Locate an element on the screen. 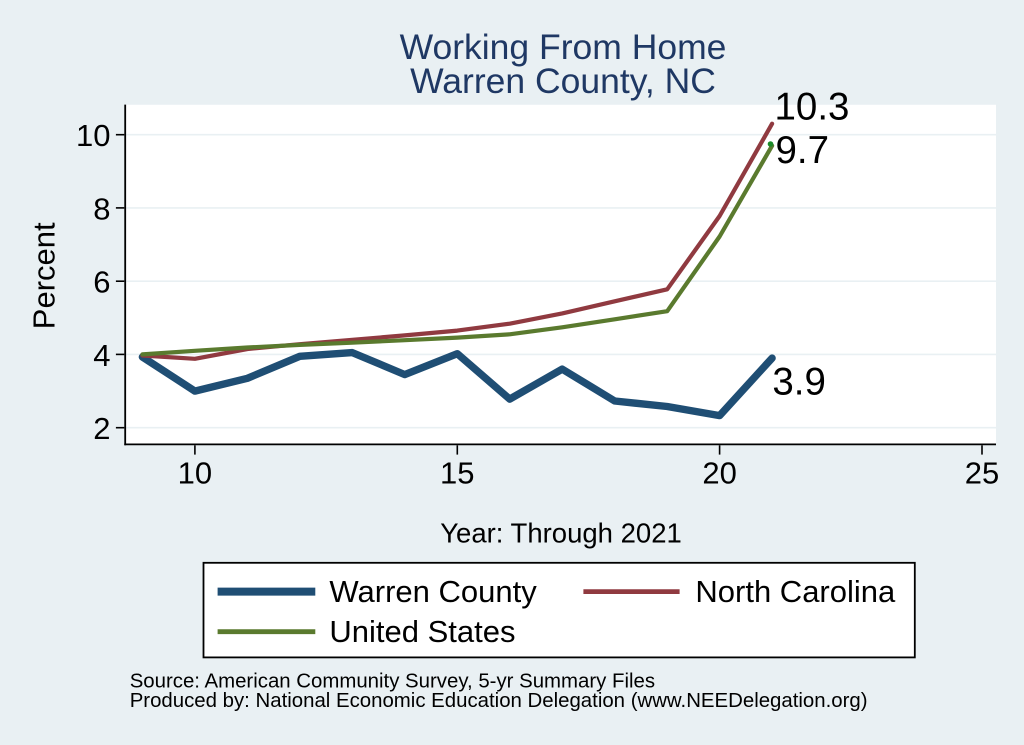 Image resolution: width=1024 pixels, height=745 pixels. svg-text: Year: Through 2021 is located at coordinates (561, 533).